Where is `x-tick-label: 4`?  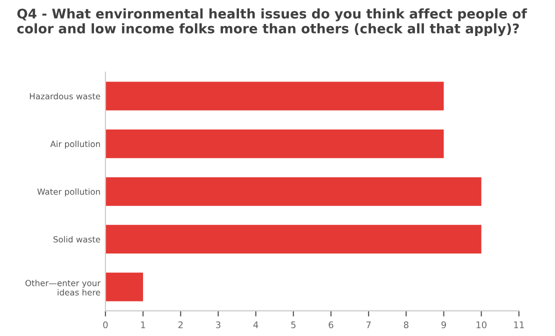 x-tick-label: 4 is located at coordinates (255, 324).